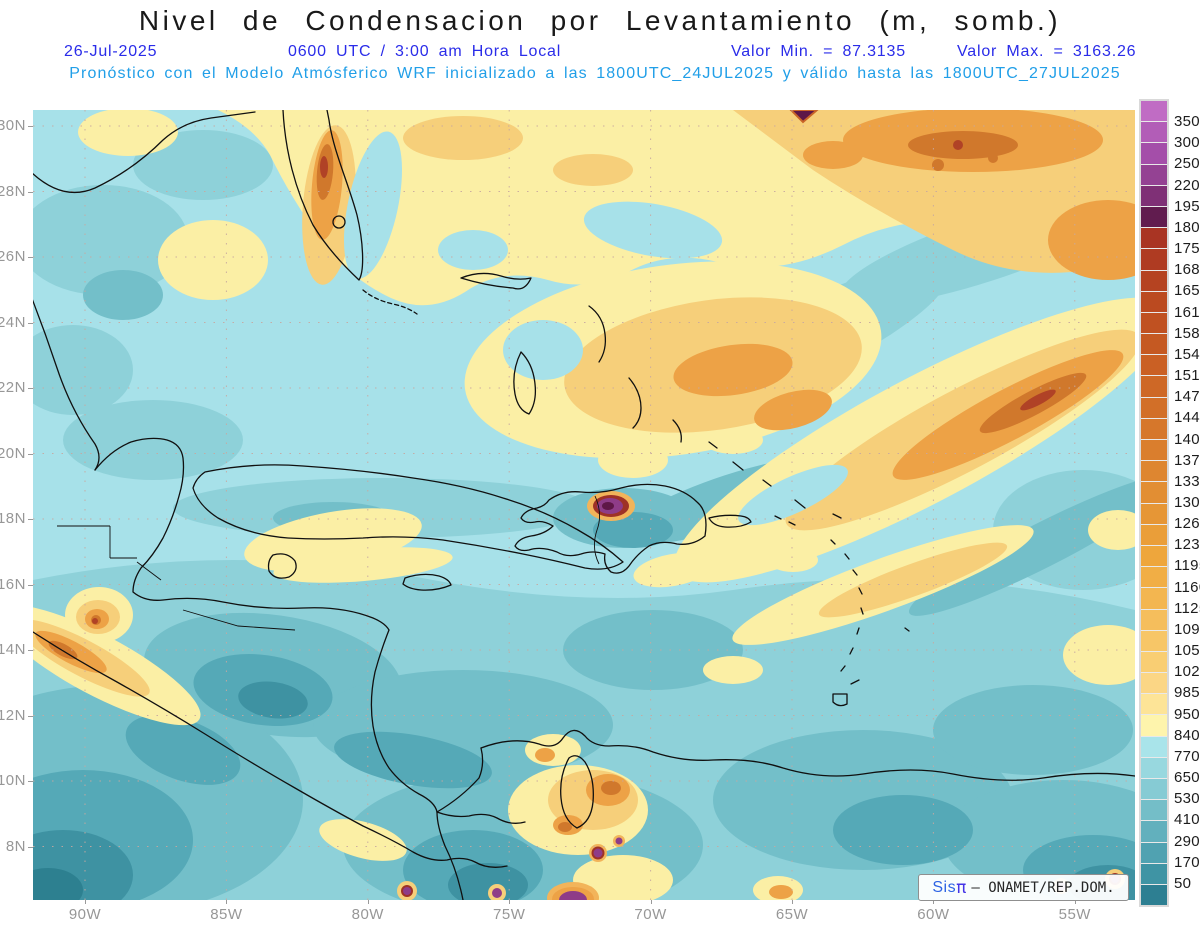 The image size is (1200, 927). Describe the element at coordinates (1187, 862) in the screenshot. I see `colorbar-tick-label: 170` at that location.